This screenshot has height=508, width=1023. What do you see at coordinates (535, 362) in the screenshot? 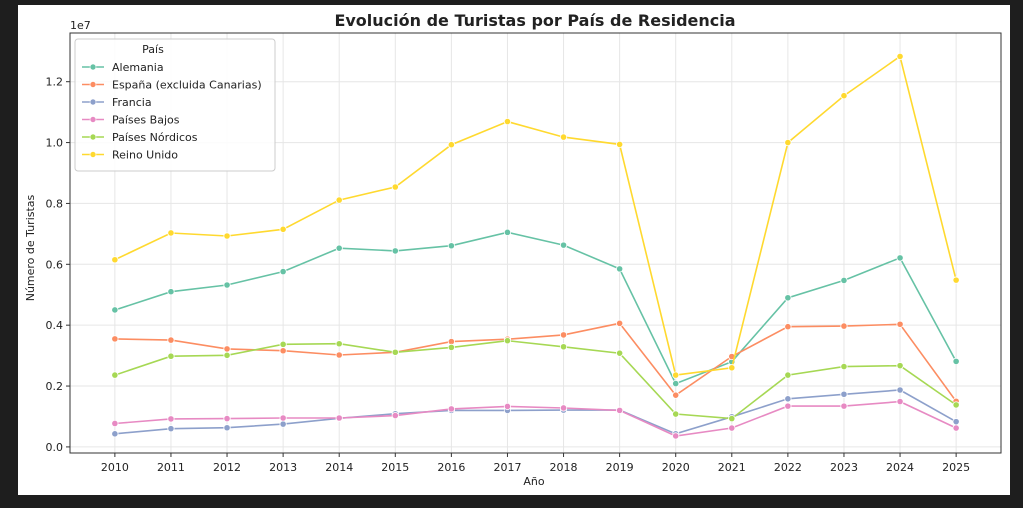
I see `series-line-espana-excluida-canarias` at bounding box center [535, 362].